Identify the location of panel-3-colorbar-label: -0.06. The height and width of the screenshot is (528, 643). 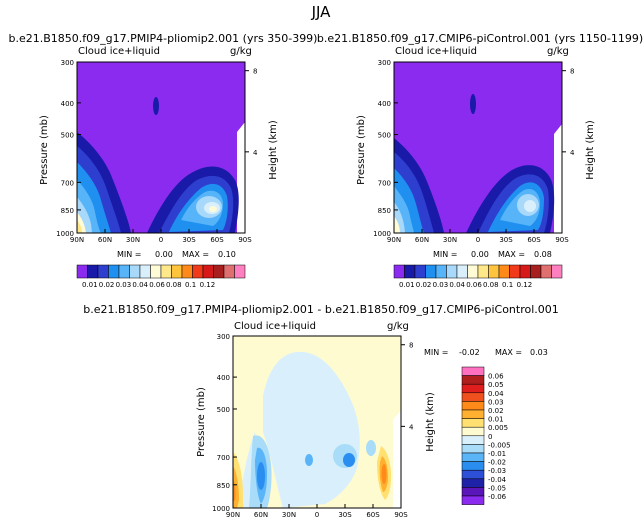
(497, 497).